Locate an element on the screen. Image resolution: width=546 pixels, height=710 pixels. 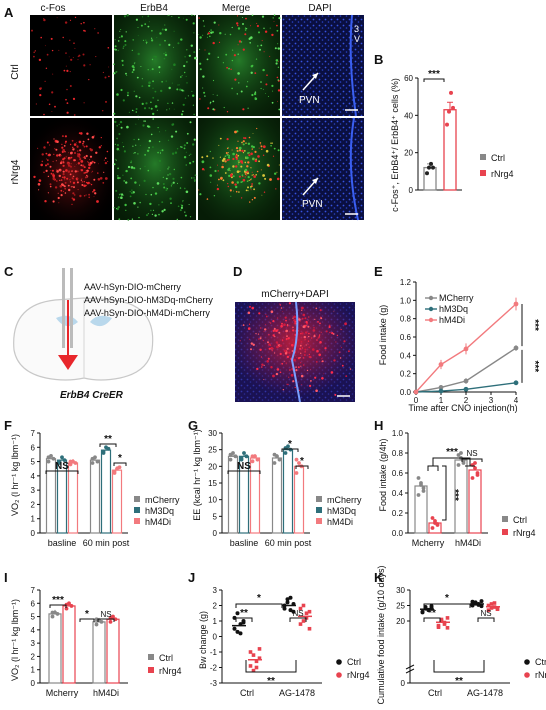
significance-label: * is located at coordinates (447, 598).